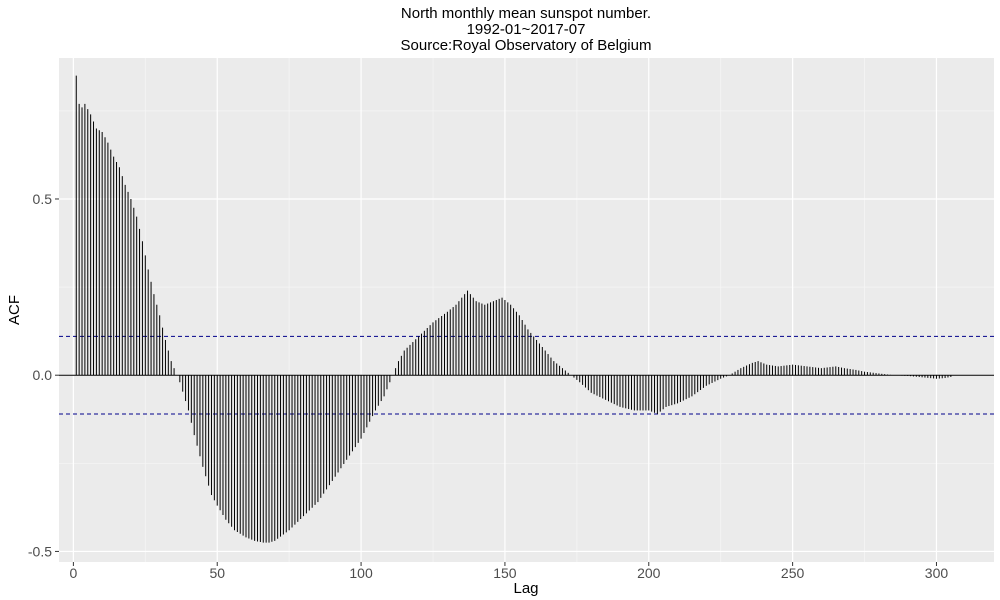  Describe the element at coordinates (526, 13) in the screenshot. I see `chart-title-line-1: North monthly mean sunspot number.` at that location.